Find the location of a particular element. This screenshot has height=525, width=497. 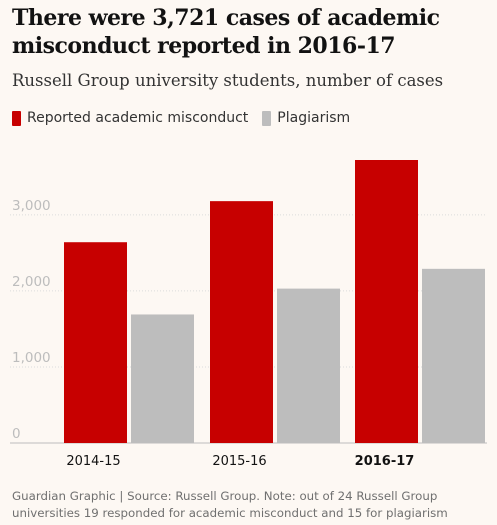

x-tick-label: 2014-15 is located at coordinates (93, 461).